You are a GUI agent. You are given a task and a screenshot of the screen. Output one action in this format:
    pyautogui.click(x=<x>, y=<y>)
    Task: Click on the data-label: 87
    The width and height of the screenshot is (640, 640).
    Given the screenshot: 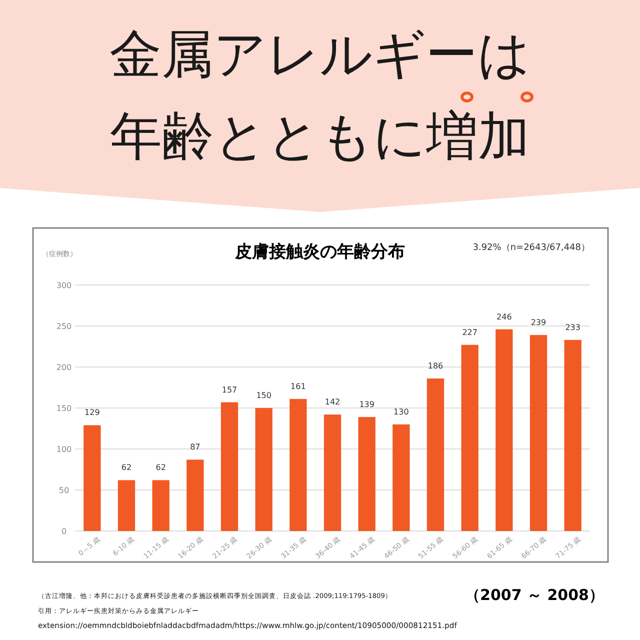 What is the action you would take?
    pyautogui.click(x=195, y=447)
    